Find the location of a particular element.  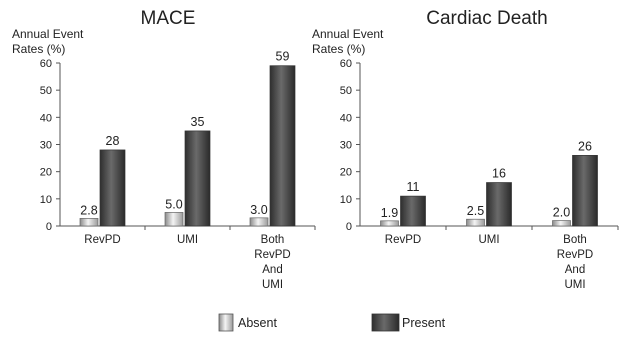

data-label-absent: 2.0 is located at coordinates (561, 213).